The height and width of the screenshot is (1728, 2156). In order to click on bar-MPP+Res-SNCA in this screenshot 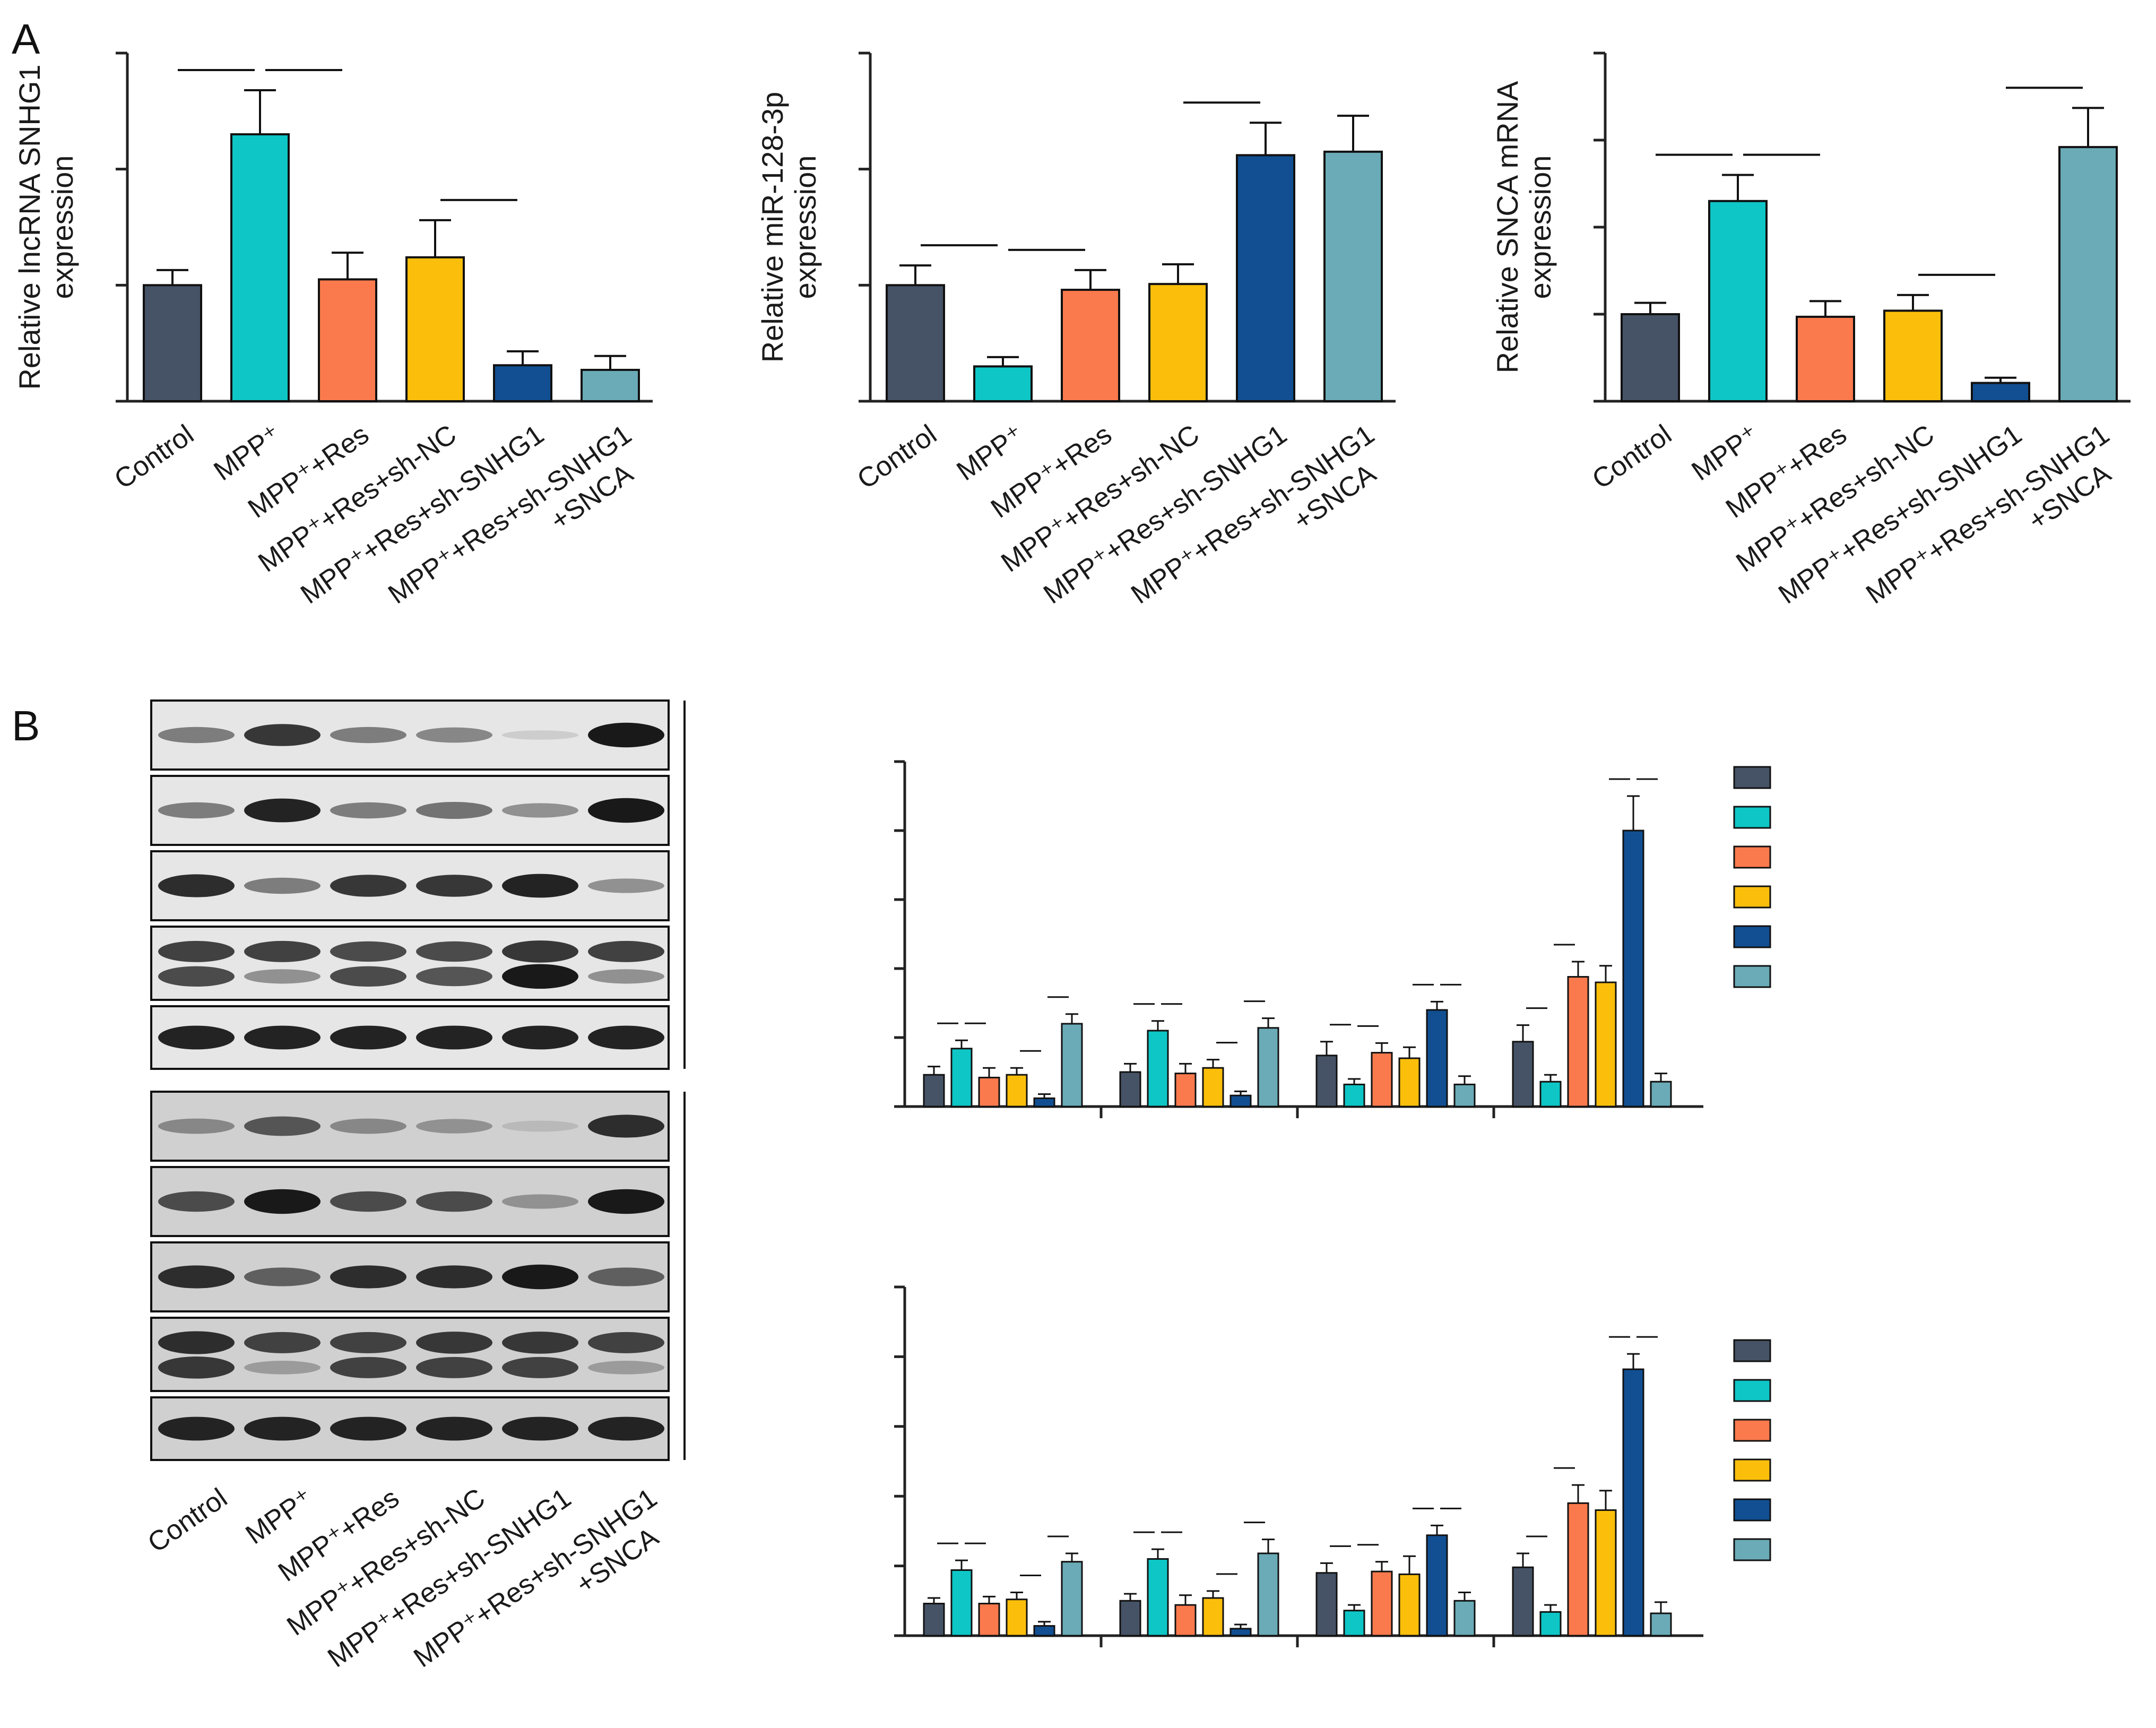, I will do `click(989, 1092)`.